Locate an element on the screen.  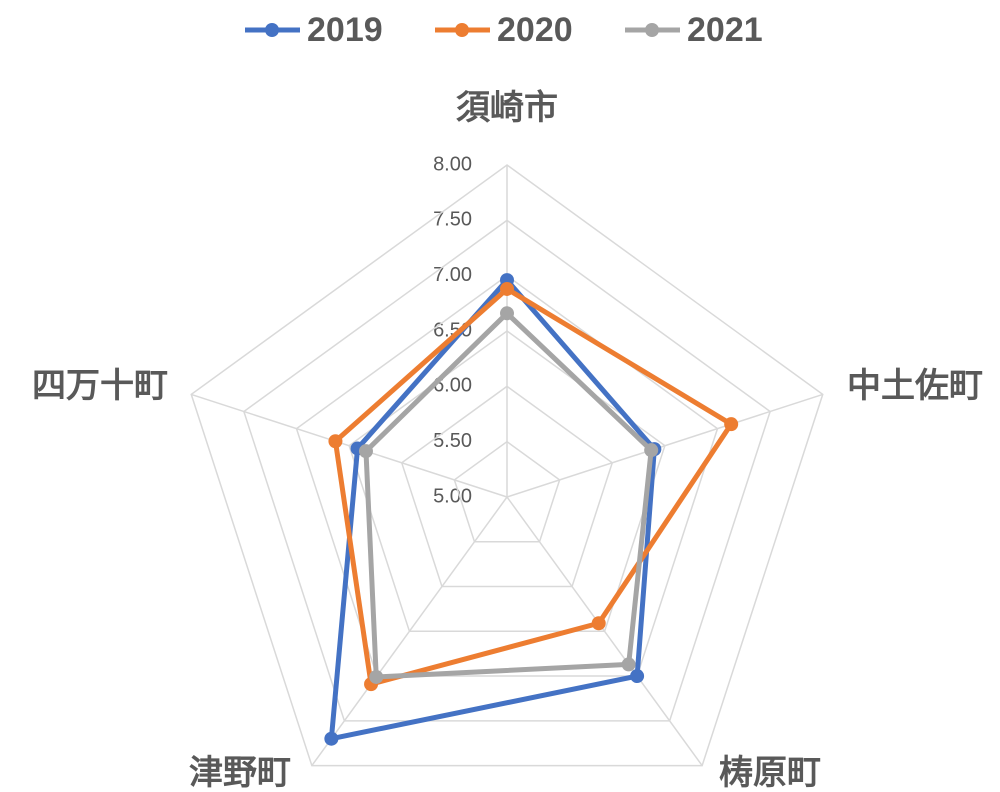
series-line is located at coordinates (508, 495).